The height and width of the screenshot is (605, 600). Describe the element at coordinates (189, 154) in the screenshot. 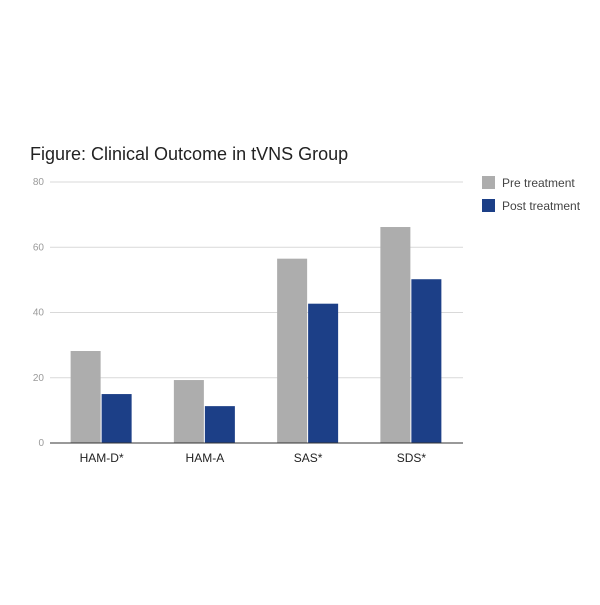

I see `chart-title: Figure: Clinical Outcome in tVNS Group` at that location.